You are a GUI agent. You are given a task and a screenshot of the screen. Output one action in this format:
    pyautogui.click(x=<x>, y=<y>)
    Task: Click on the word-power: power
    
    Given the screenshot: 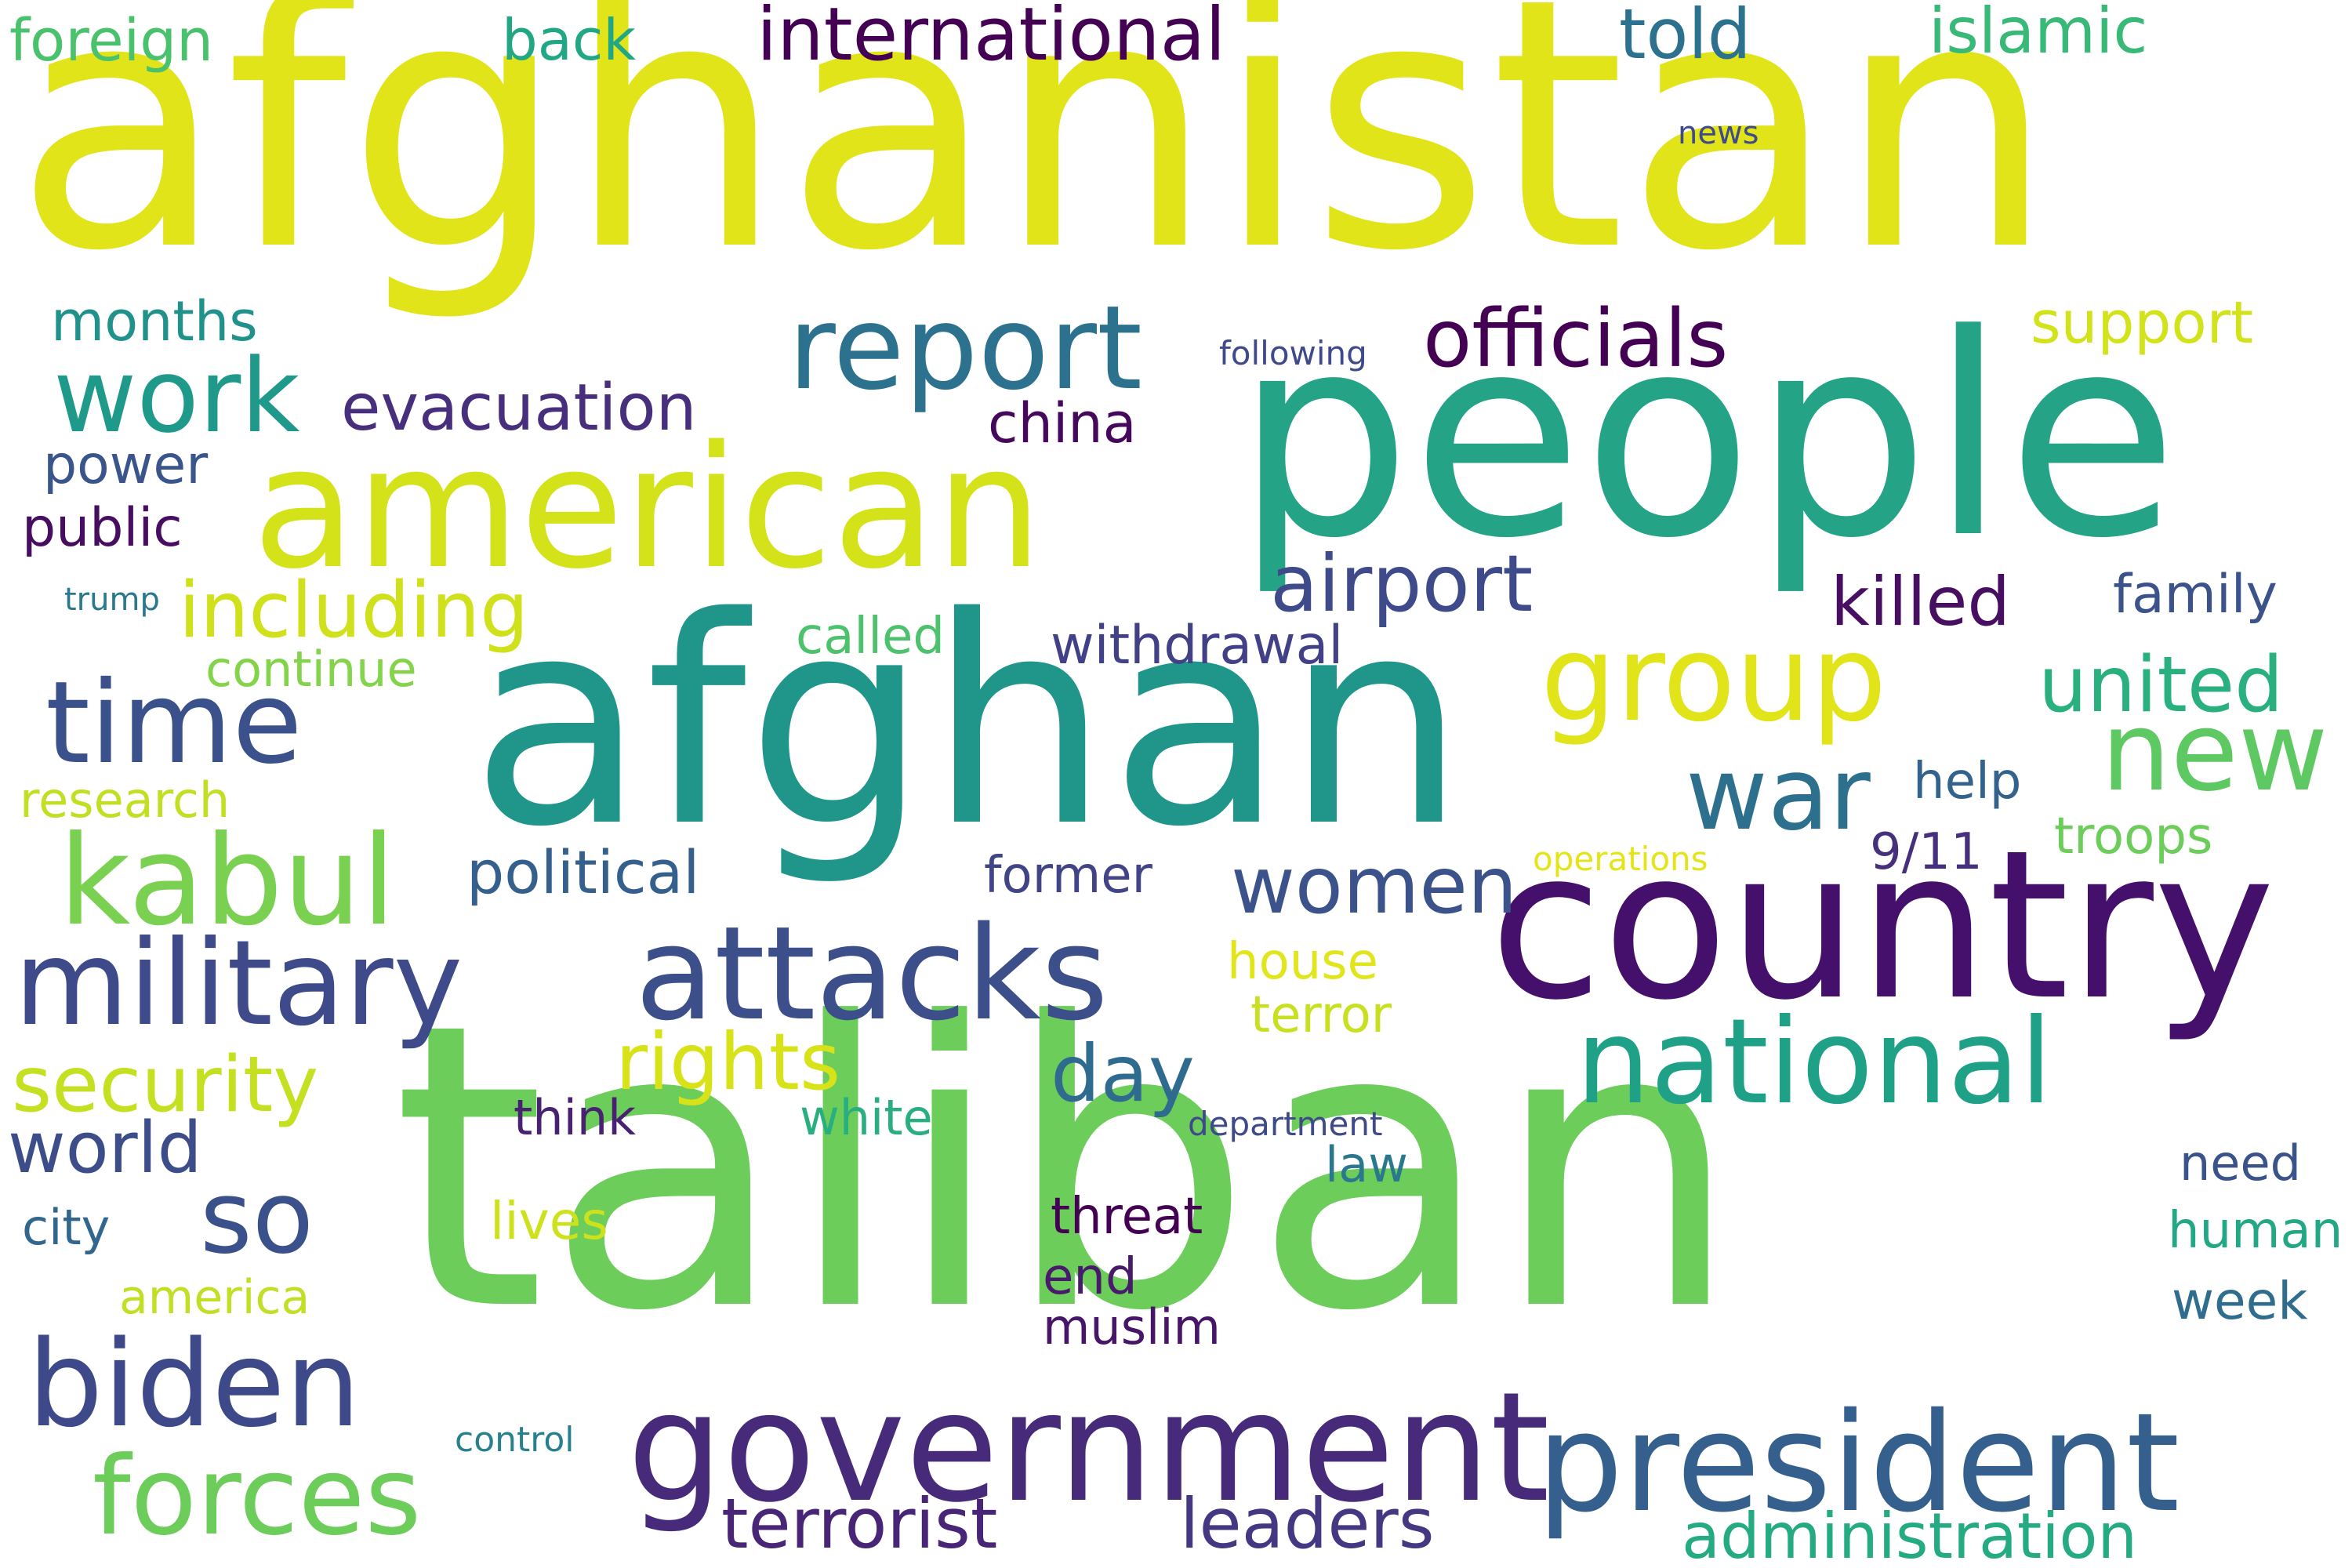 What is the action you would take?
    pyautogui.click(x=126, y=465)
    